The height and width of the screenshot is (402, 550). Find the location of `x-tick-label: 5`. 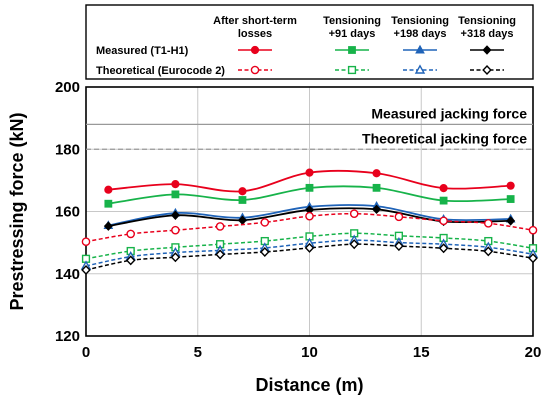

x-tick-label: 5 is located at coordinates (198, 352).